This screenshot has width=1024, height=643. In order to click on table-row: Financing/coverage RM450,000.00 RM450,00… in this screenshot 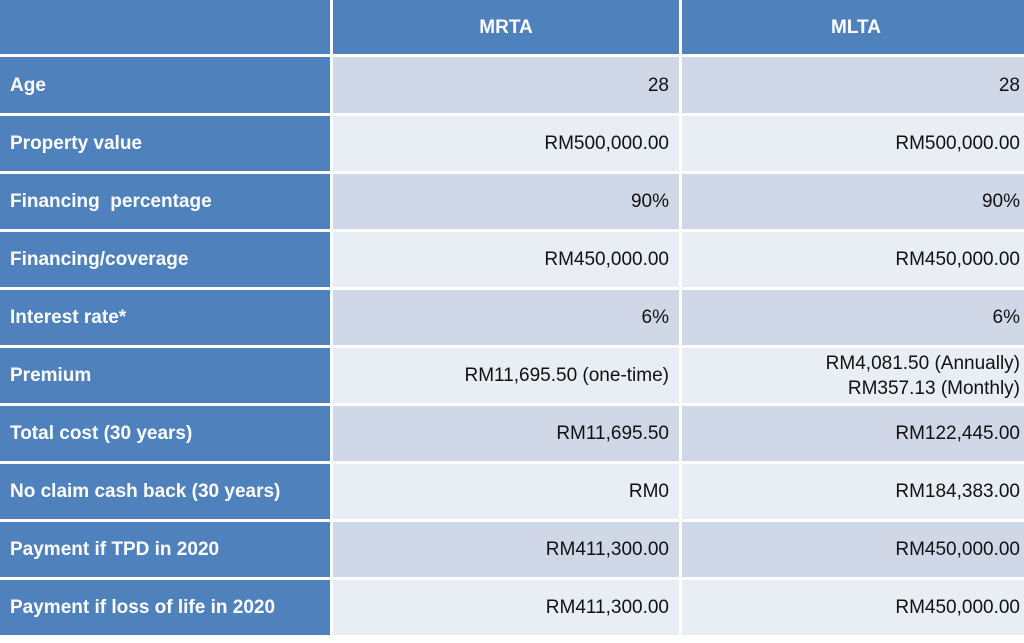, I will do `click(512, 259)`.